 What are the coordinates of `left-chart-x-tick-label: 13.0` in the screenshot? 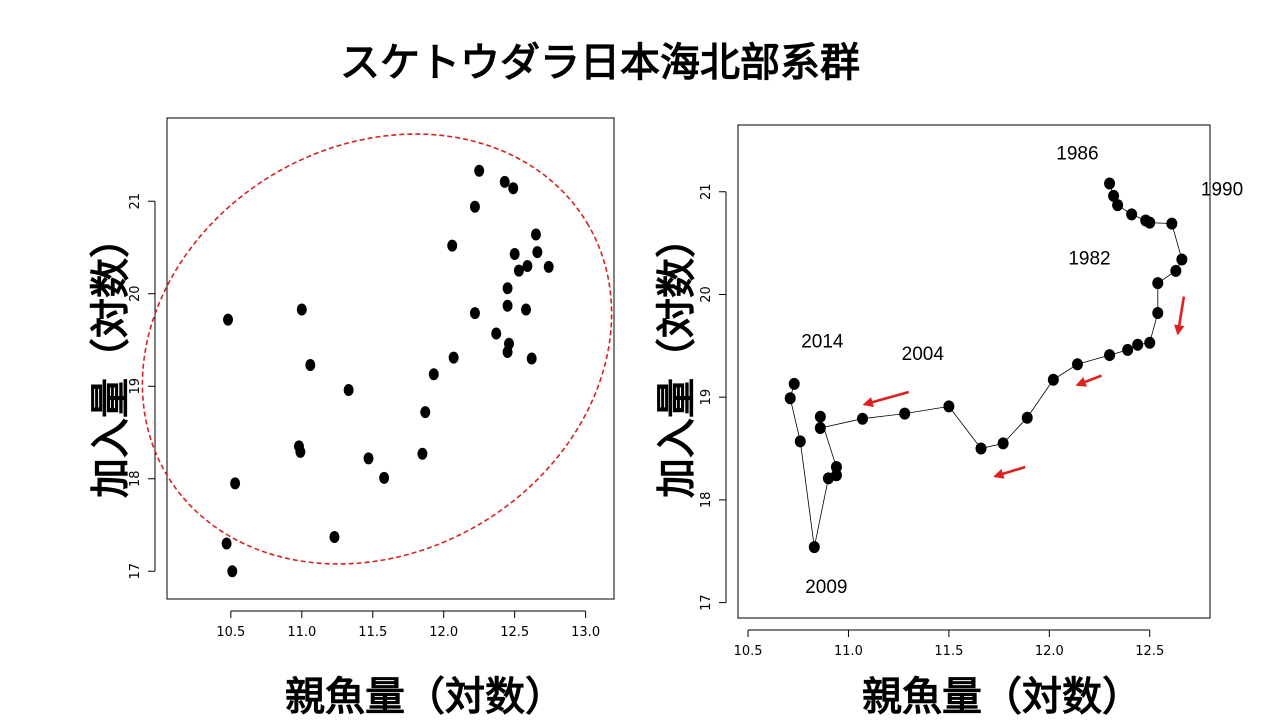 It's located at (585, 632).